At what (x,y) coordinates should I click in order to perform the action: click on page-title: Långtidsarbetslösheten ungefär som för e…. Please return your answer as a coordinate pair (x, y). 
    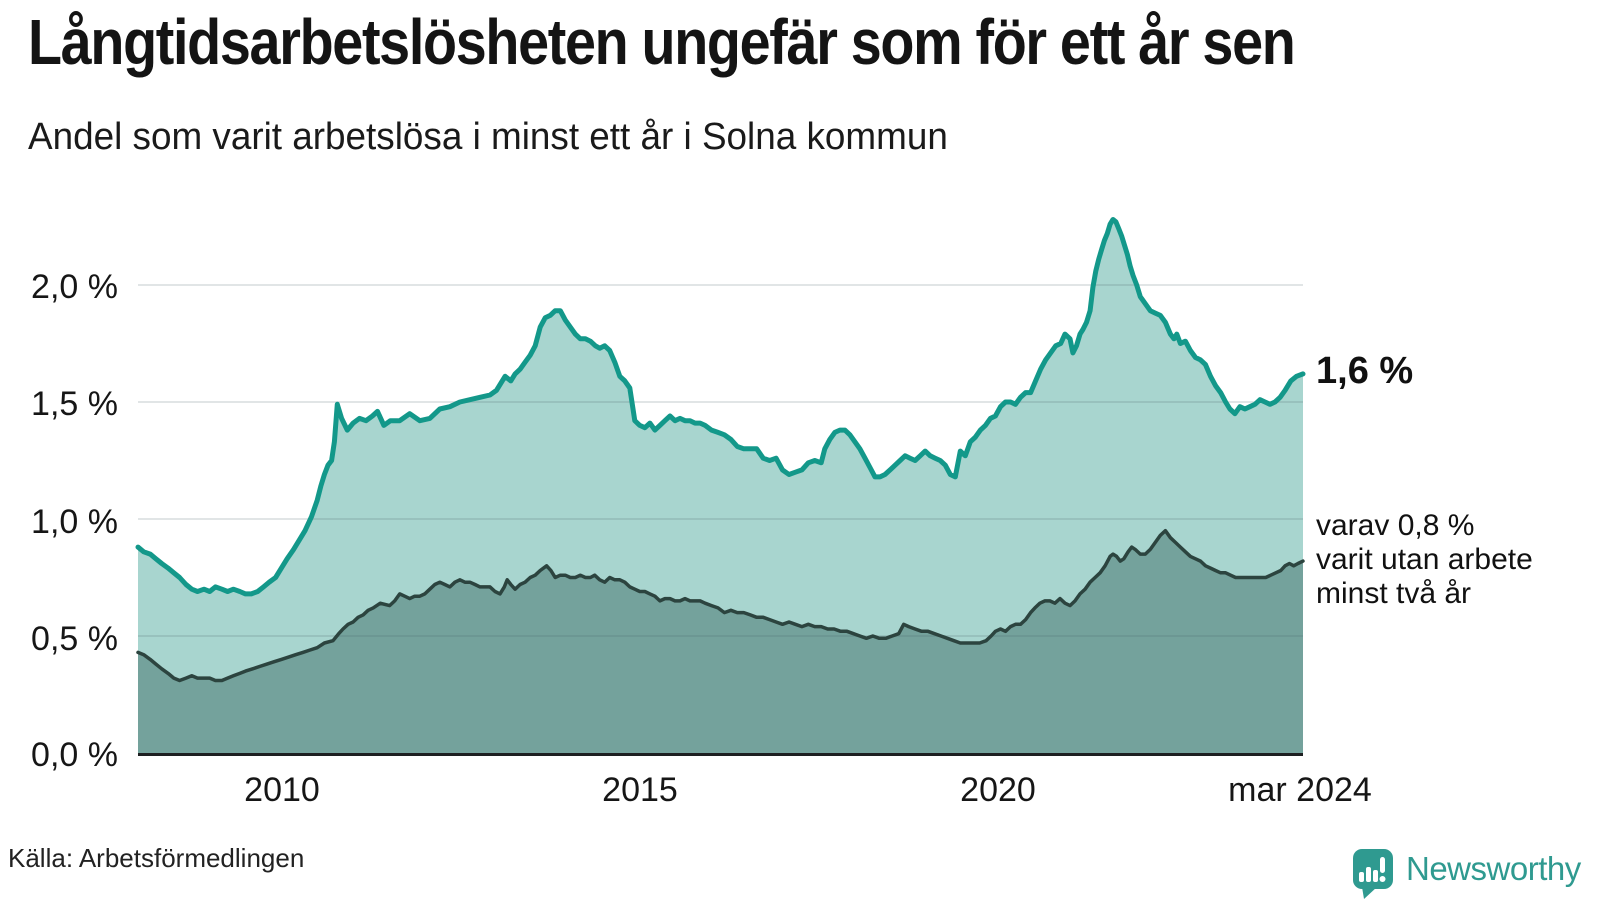
    Looking at the image, I should click on (662, 42).